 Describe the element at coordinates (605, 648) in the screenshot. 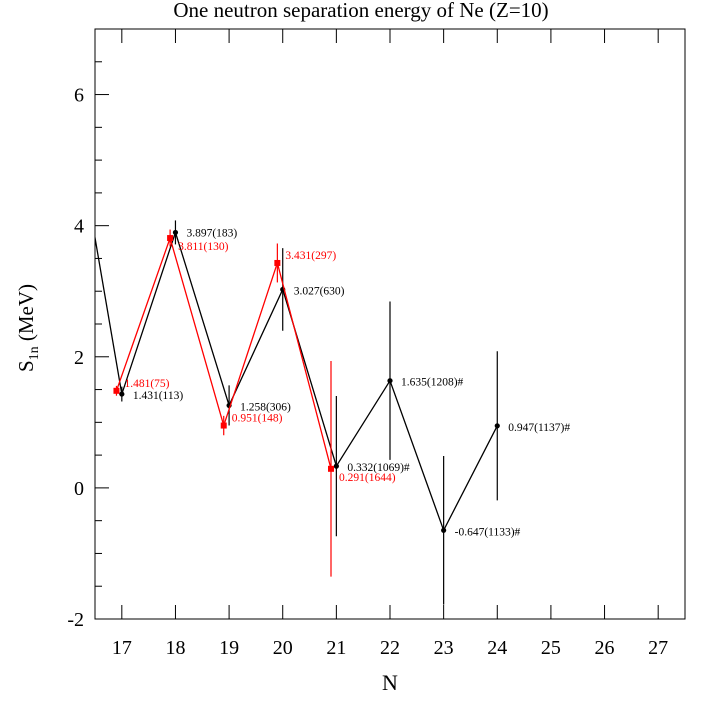

I see `x-tick-label: 26` at that location.